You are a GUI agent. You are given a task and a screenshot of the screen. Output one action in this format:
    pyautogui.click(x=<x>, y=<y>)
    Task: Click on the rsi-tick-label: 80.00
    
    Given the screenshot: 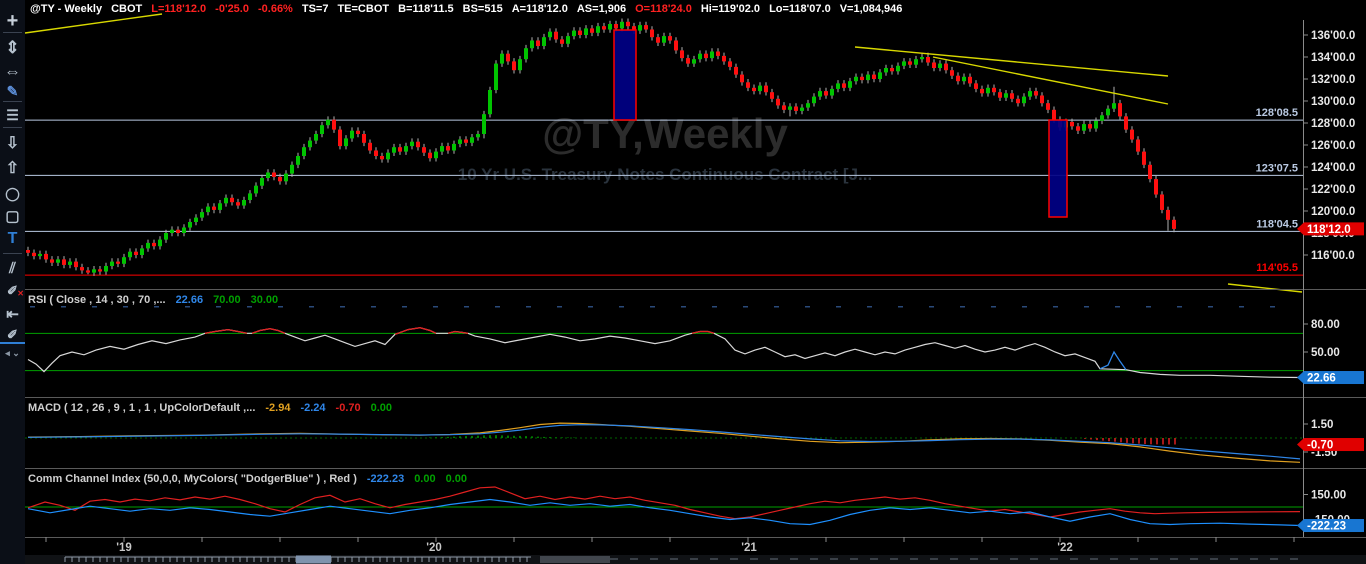 What is the action you would take?
    pyautogui.click(x=1325, y=325)
    